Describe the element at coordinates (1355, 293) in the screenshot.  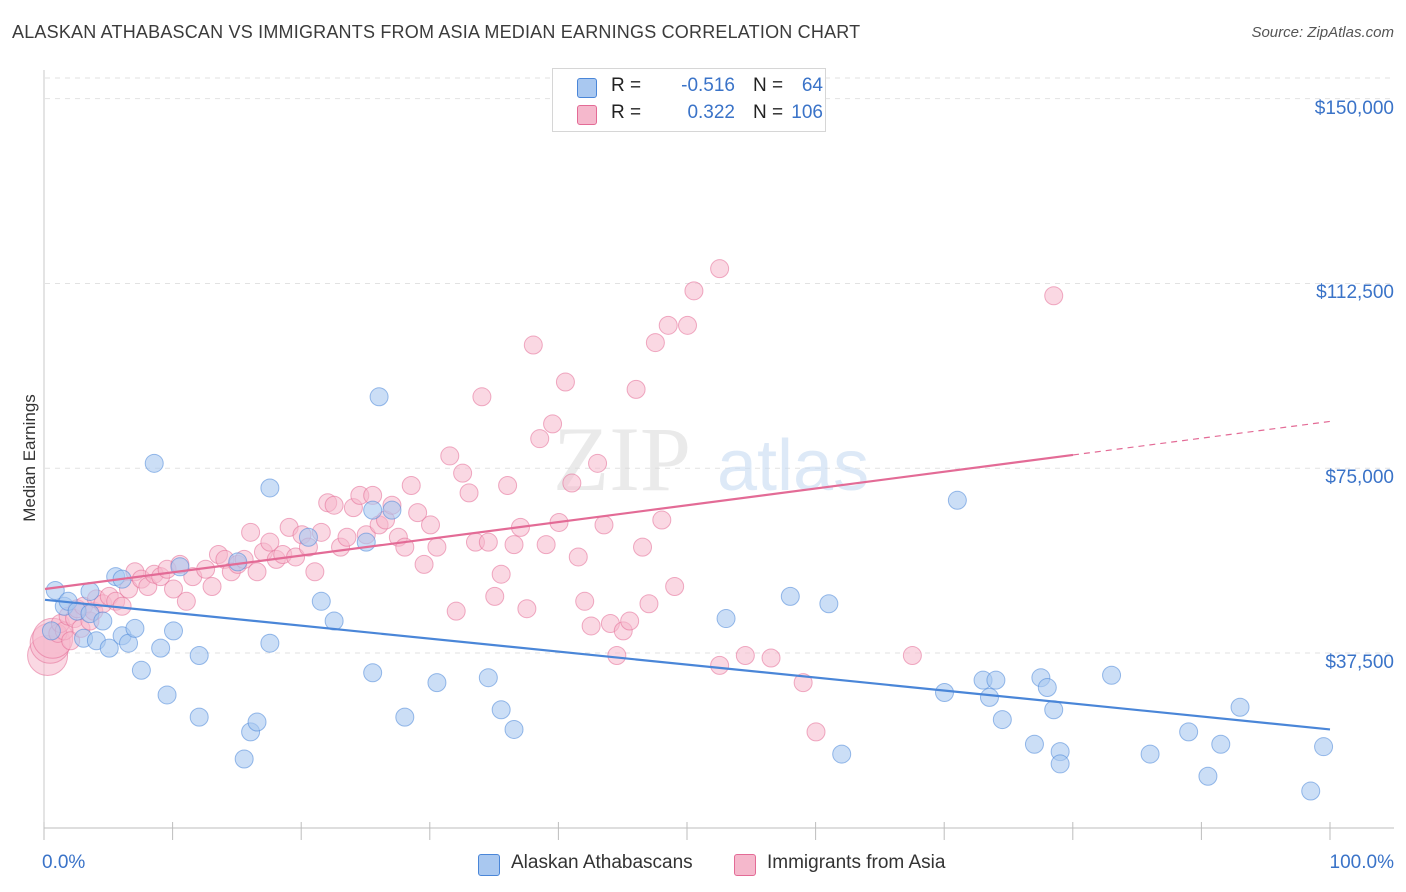
I see `y-tick-label: $112,500` at that location.